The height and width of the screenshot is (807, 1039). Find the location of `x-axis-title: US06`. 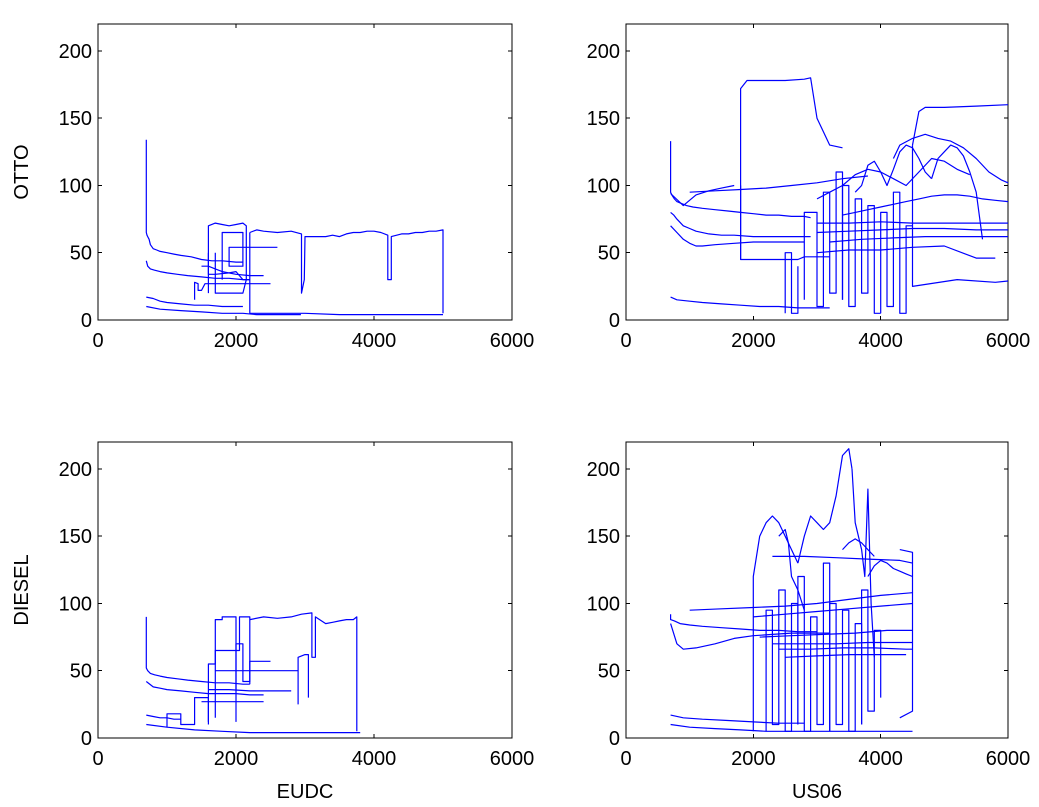

x-axis-title: US06 is located at coordinates (817, 792).